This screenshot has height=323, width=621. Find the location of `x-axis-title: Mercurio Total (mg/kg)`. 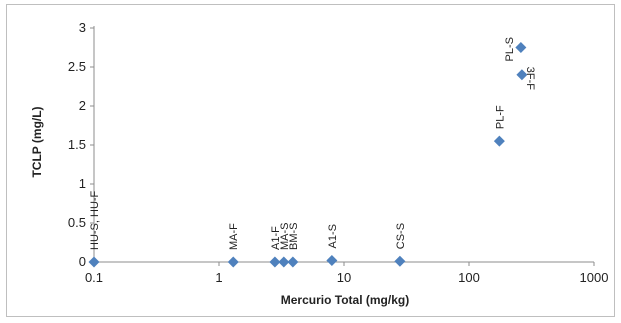

x-axis-title: Mercurio Total (mg/kg) is located at coordinates (345, 300).